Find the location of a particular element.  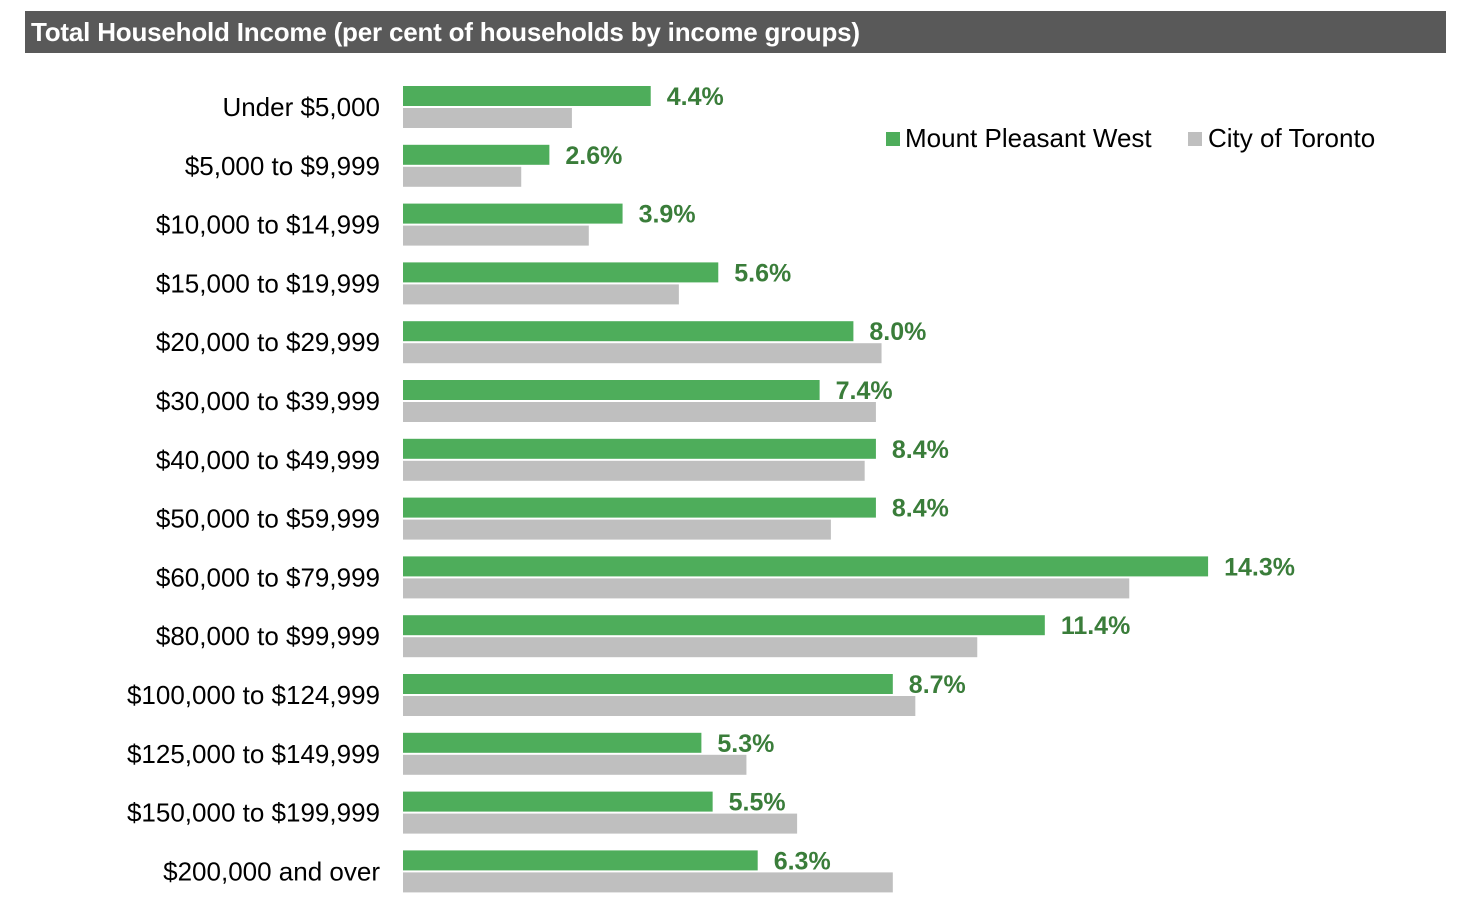

category-label: Under $5,000 is located at coordinates (301, 107).